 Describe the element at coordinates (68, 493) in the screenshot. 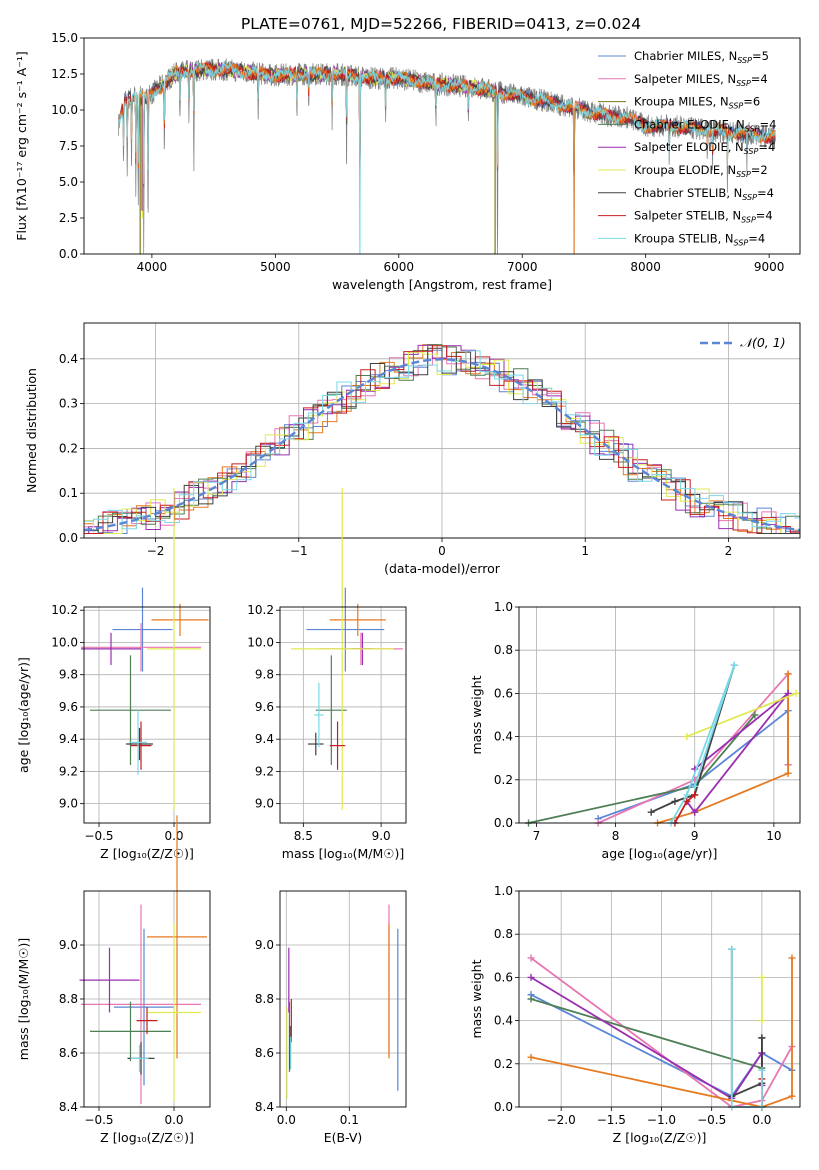

I see `y-tick-label: 0.1` at that location.